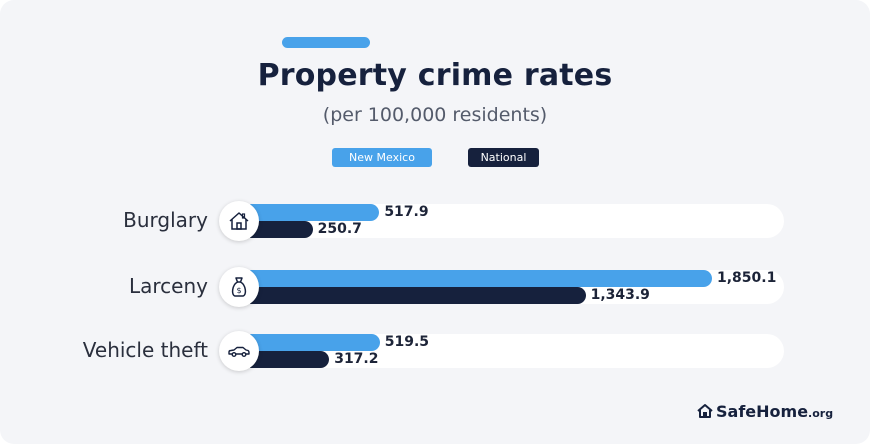  I want to click on category-label-larceny: Larceny, so click(168, 286).